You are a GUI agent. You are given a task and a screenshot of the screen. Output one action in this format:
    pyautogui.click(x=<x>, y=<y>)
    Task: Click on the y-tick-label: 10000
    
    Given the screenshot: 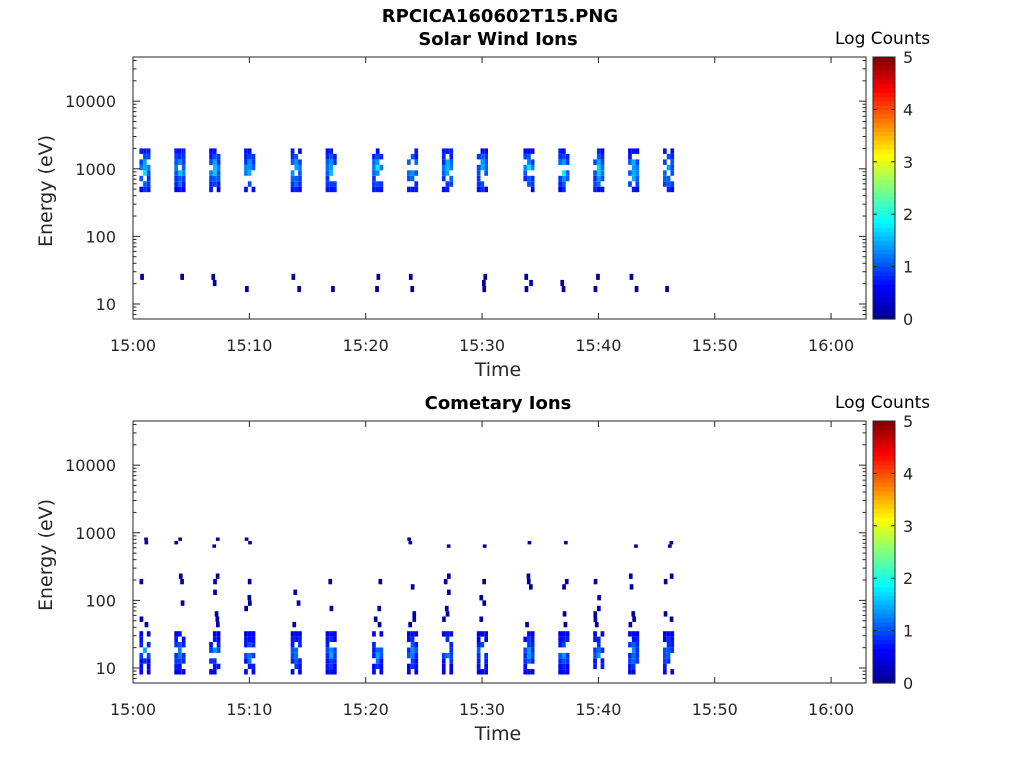 What is the action you would take?
    pyautogui.click(x=90, y=101)
    